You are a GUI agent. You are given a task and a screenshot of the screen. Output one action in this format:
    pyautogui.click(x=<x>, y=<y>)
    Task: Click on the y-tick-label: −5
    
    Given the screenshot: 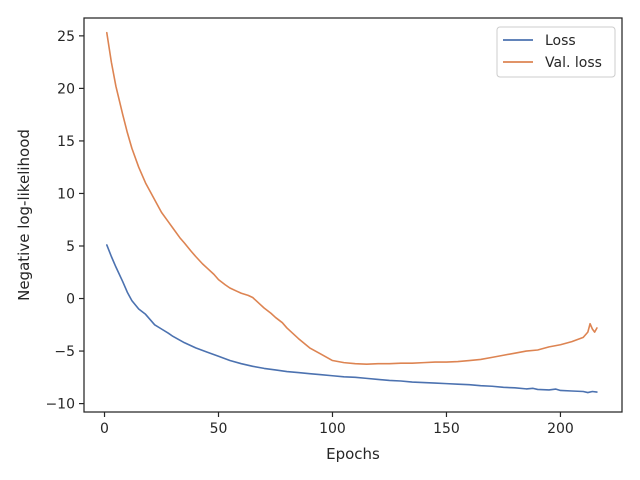 What is the action you would take?
    pyautogui.click(x=64, y=352)
    